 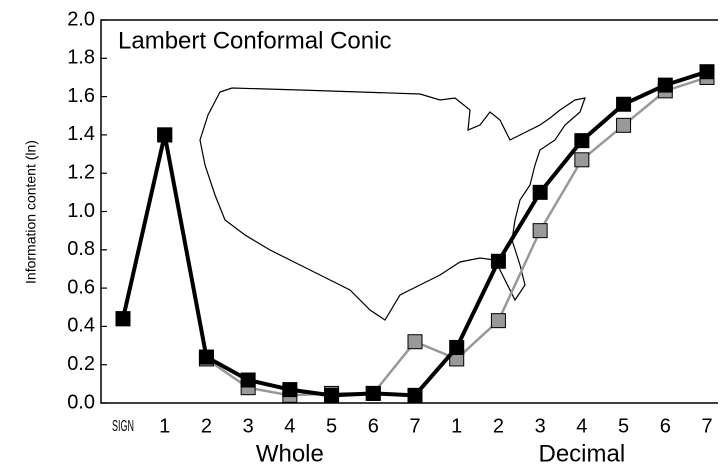 I want to click on y-tick-label: 0.8, so click(x=81, y=249).